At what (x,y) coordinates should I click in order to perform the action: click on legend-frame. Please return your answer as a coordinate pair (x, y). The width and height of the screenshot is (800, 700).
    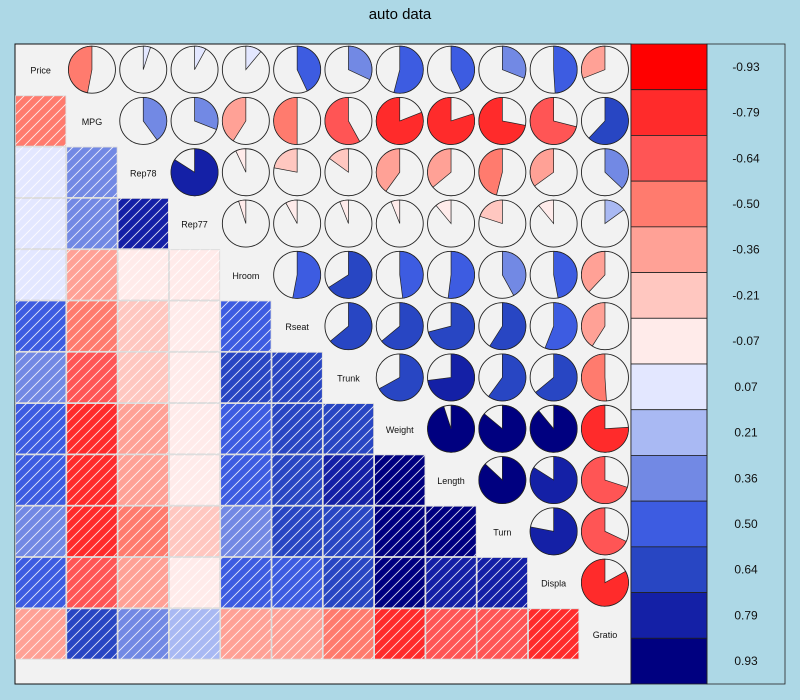
    Looking at the image, I should click on (746, 364).